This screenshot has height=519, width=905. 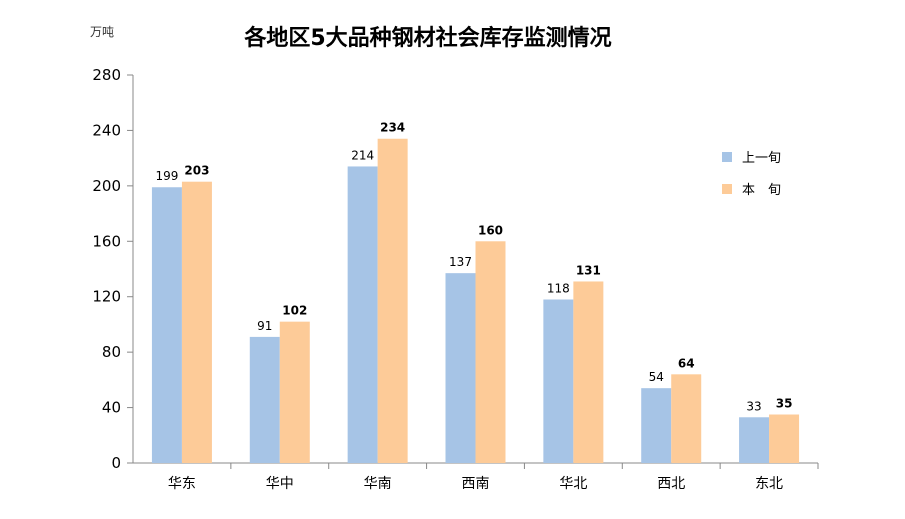 I want to click on y-tick-label: 80, so click(x=111, y=352).